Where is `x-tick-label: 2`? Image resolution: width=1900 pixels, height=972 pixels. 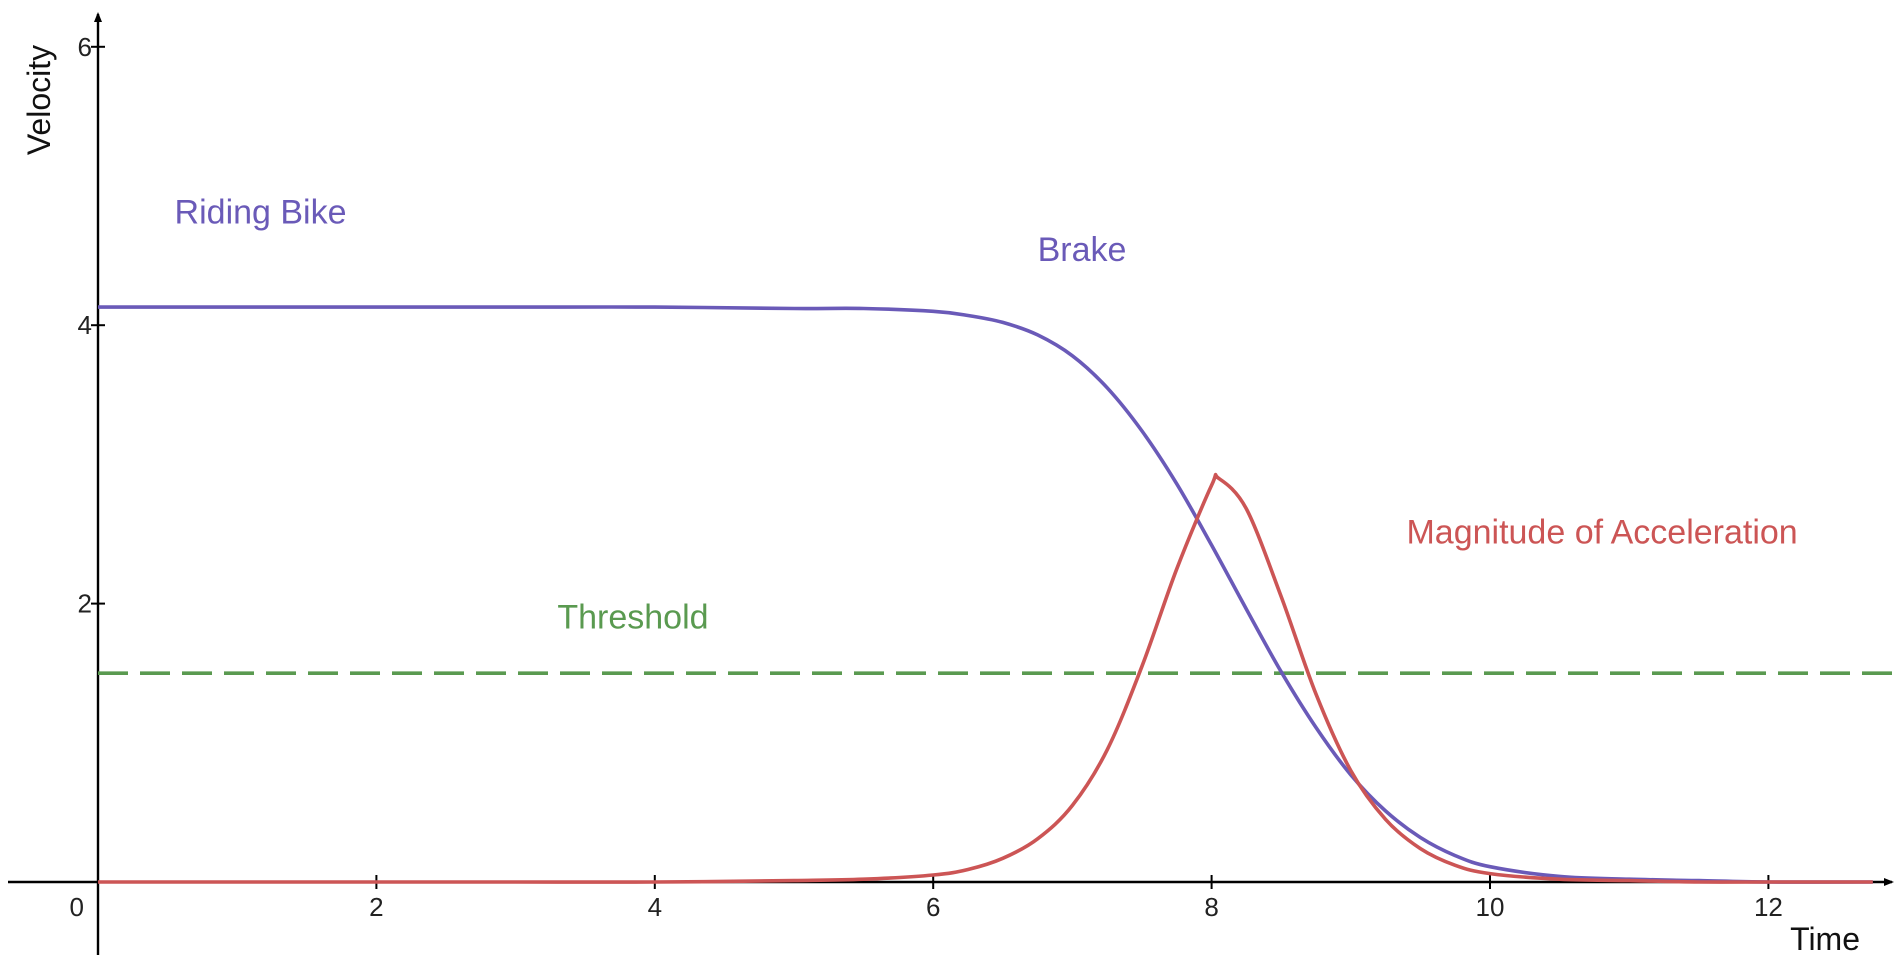
x-tick-label: 2 is located at coordinates (376, 907).